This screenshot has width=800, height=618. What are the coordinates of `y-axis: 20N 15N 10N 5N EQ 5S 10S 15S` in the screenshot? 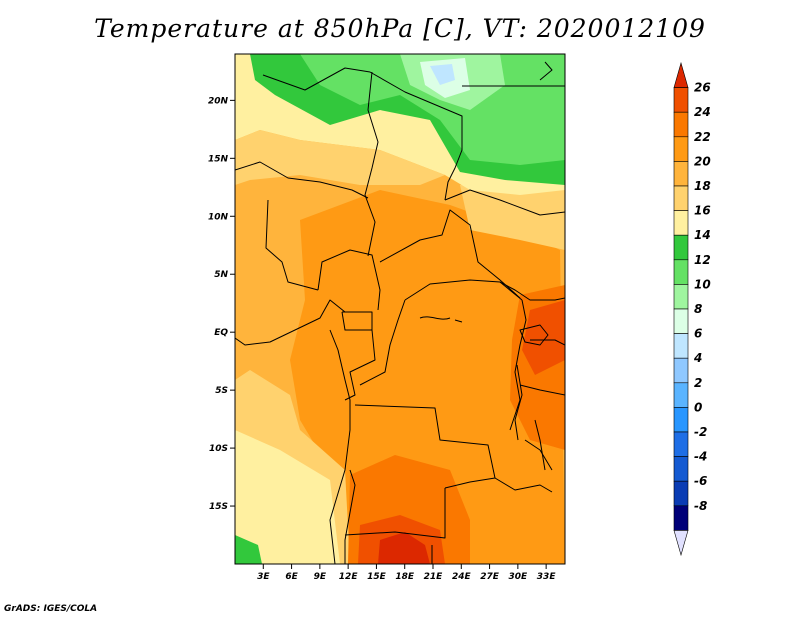 It's located at (221, 304).